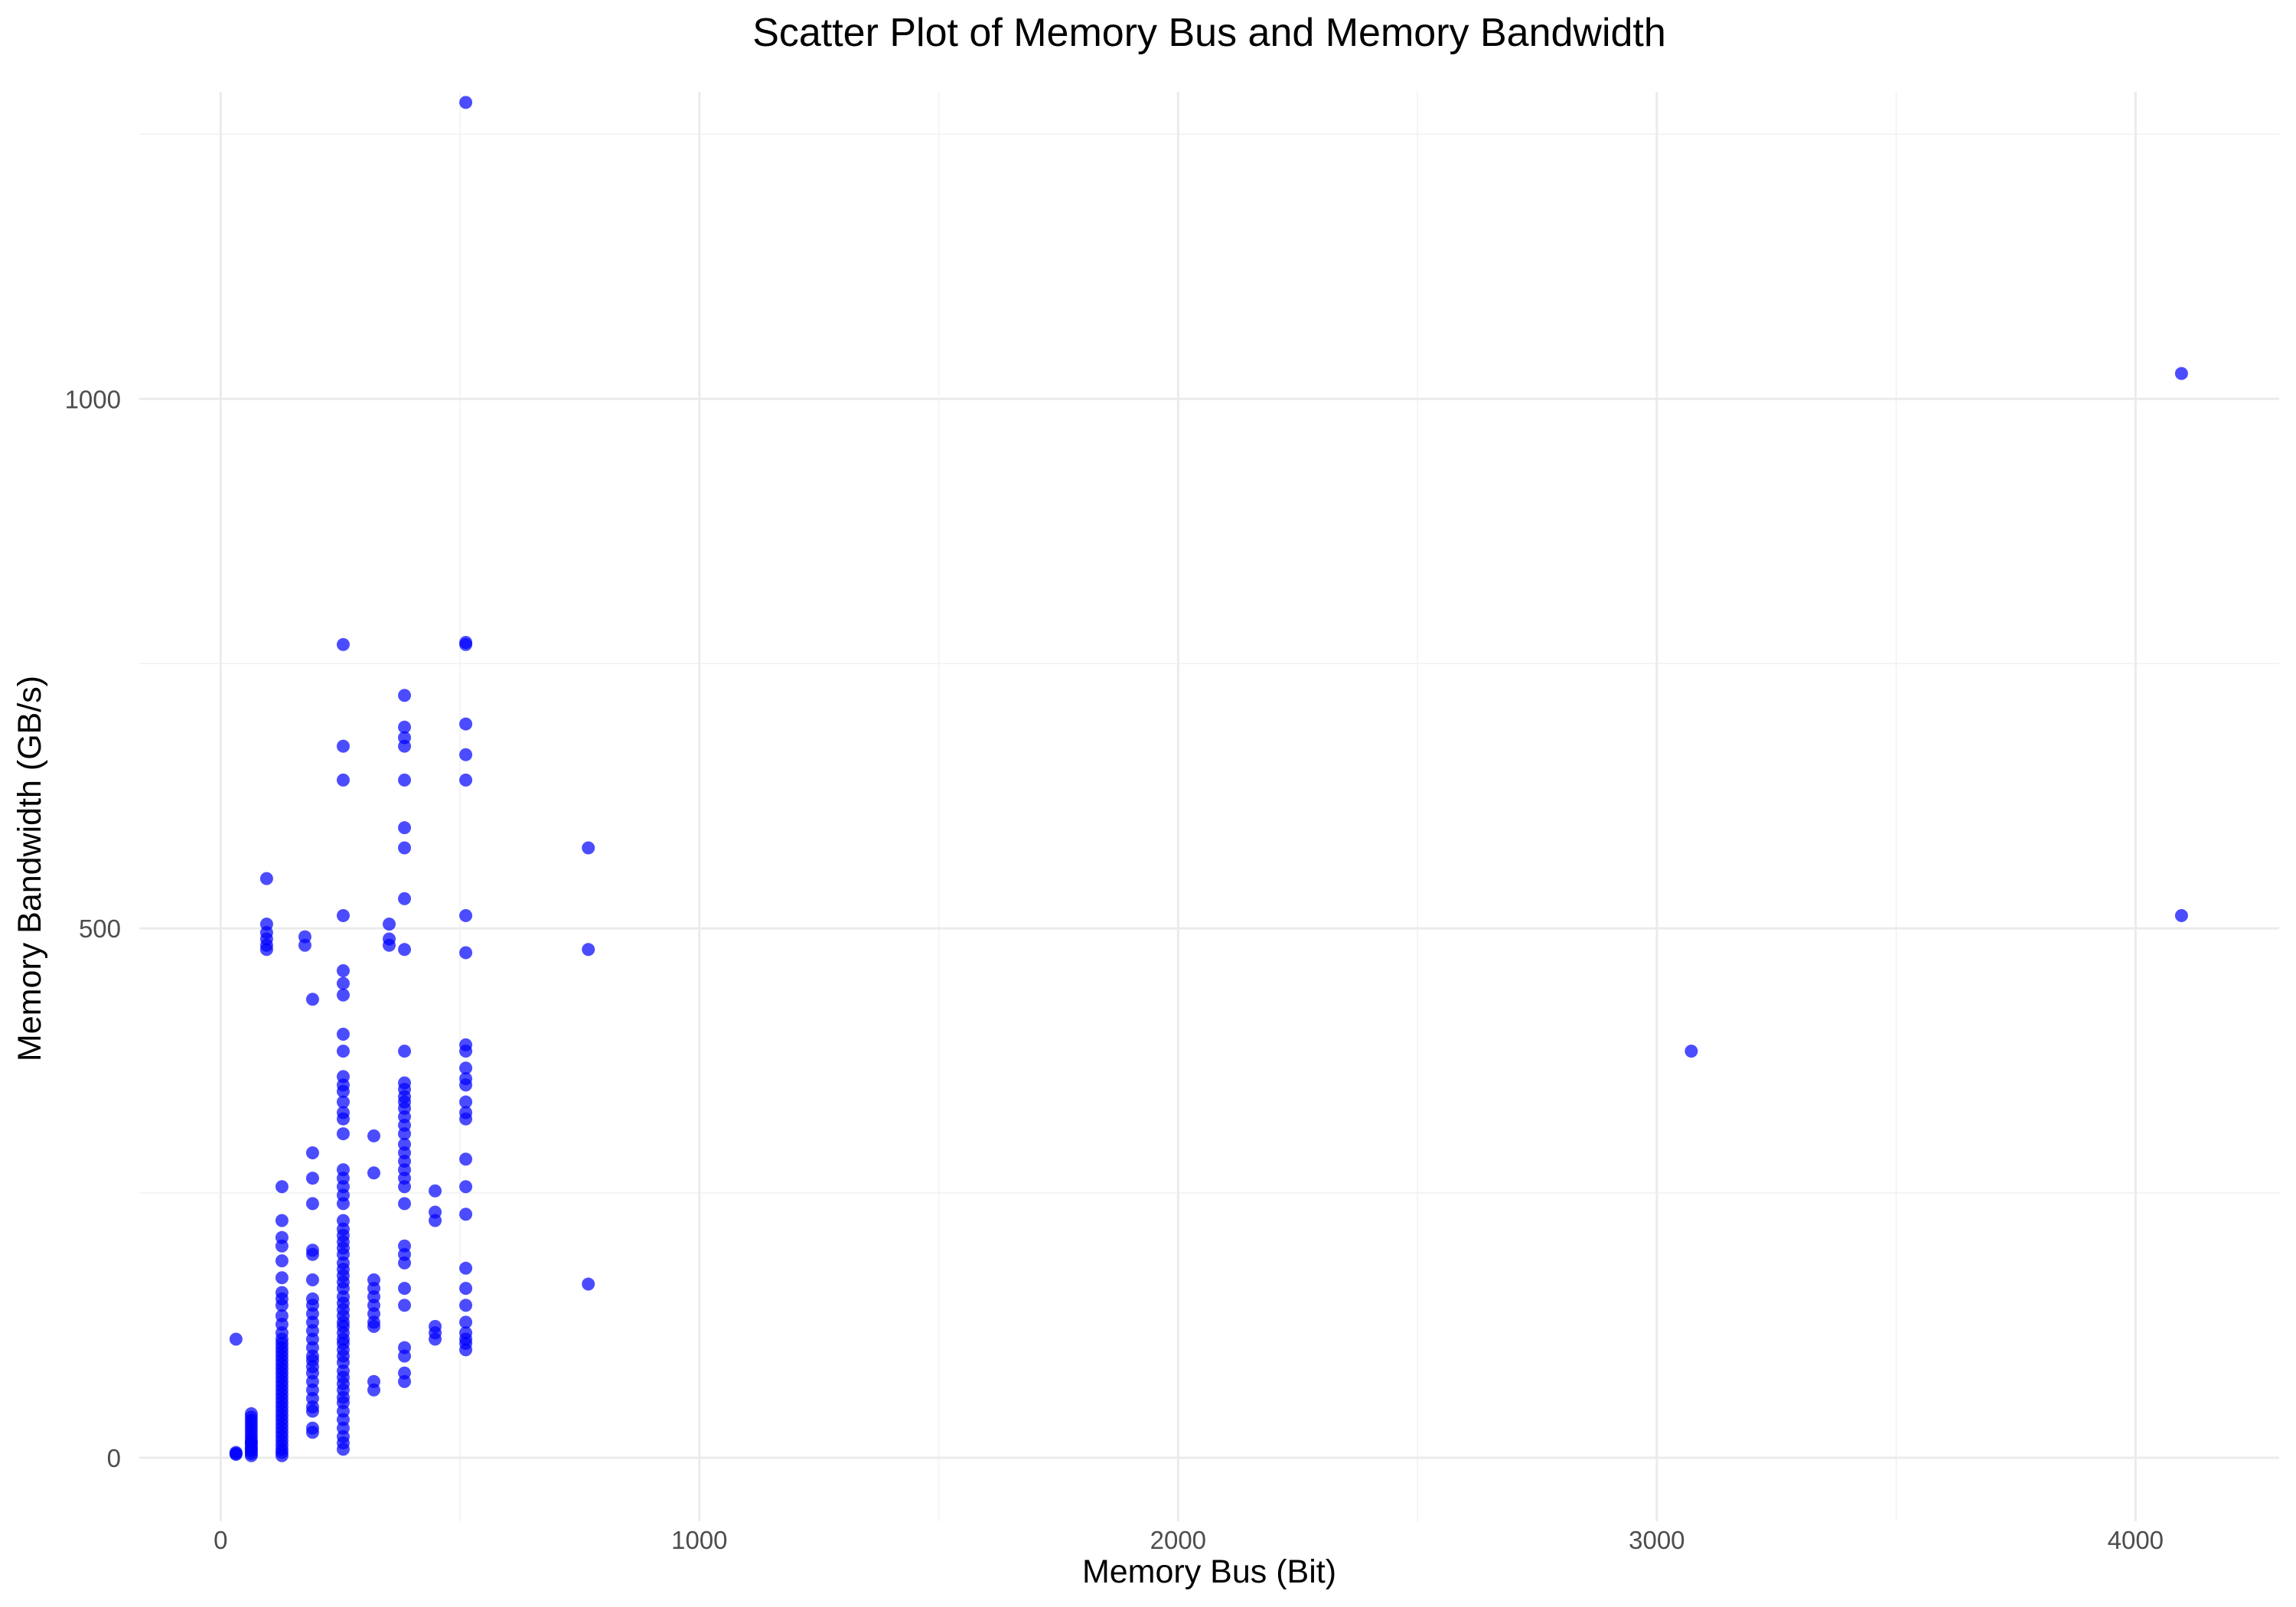 The height and width of the screenshot is (1607, 2296). What do you see at coordinates (100, 928) in the screenshot?
I see `y-tick-label: 500` at bounding box center [100, 928].